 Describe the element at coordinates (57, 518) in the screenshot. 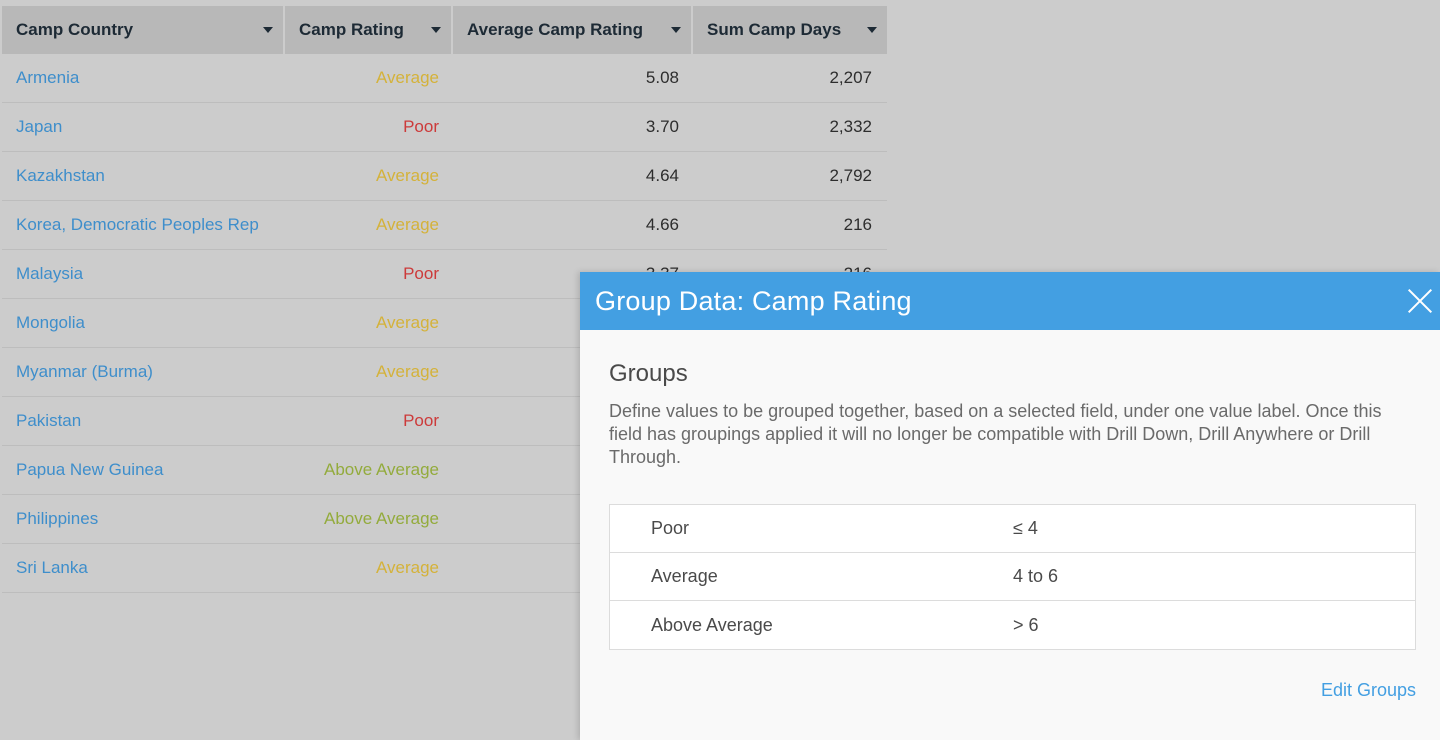

I see `country-link: Philippines` at that location.